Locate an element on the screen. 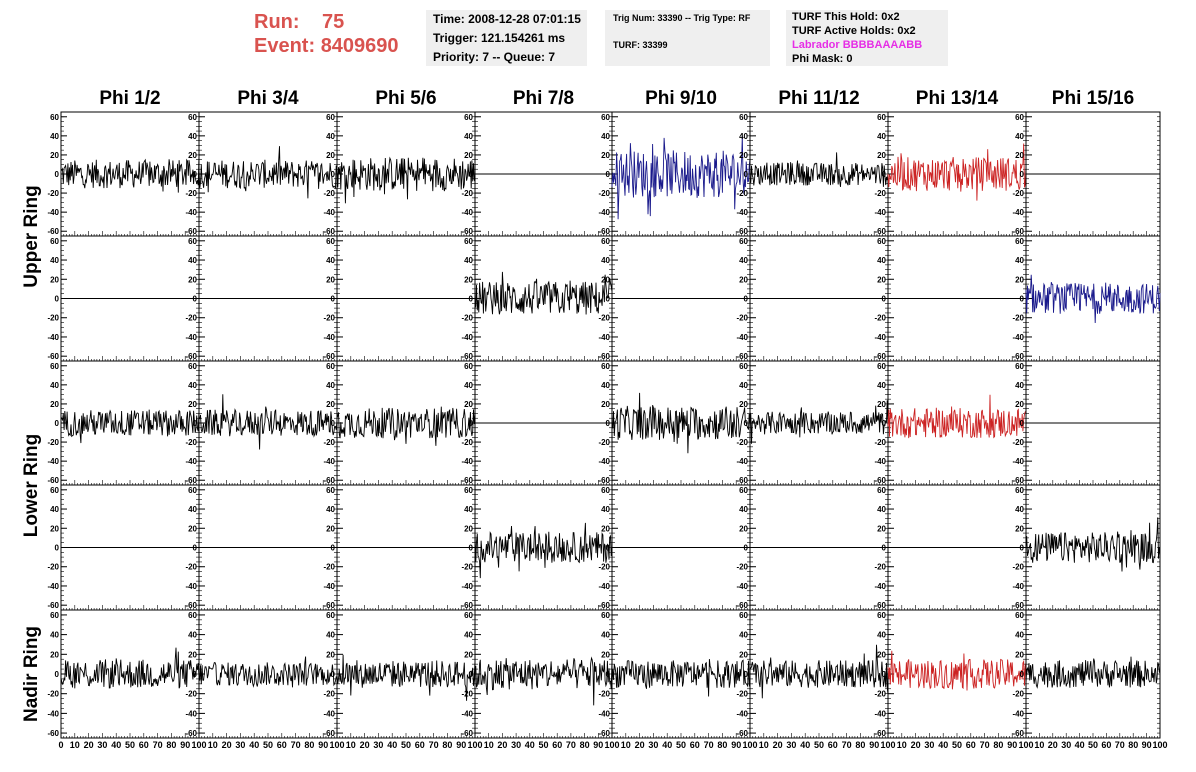  column-title: Phi 15/16 is located at coordinates (1093, 98).